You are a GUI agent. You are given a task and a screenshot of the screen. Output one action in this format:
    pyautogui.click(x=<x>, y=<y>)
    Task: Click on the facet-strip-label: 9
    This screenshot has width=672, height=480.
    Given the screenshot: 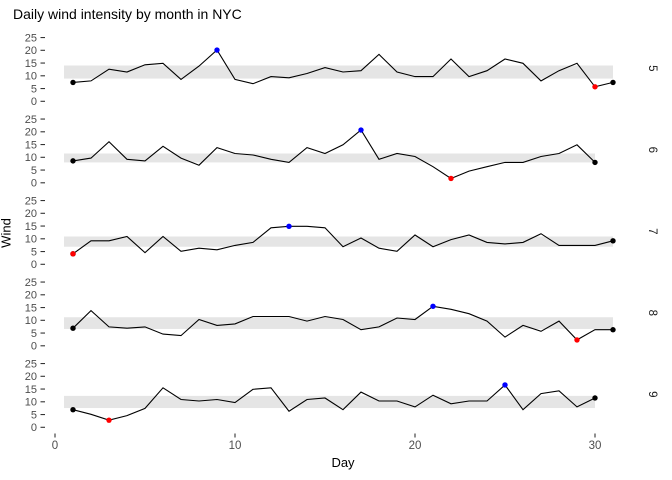 What is the action you would take?
    pyautogui.click(x=652, y=394)
    